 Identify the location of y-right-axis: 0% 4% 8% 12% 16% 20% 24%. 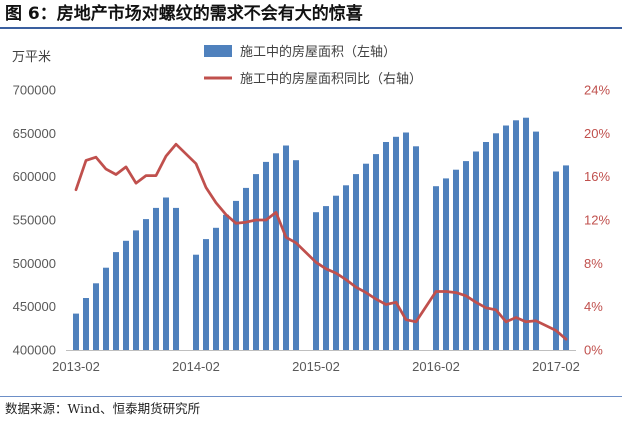
(597, 220).